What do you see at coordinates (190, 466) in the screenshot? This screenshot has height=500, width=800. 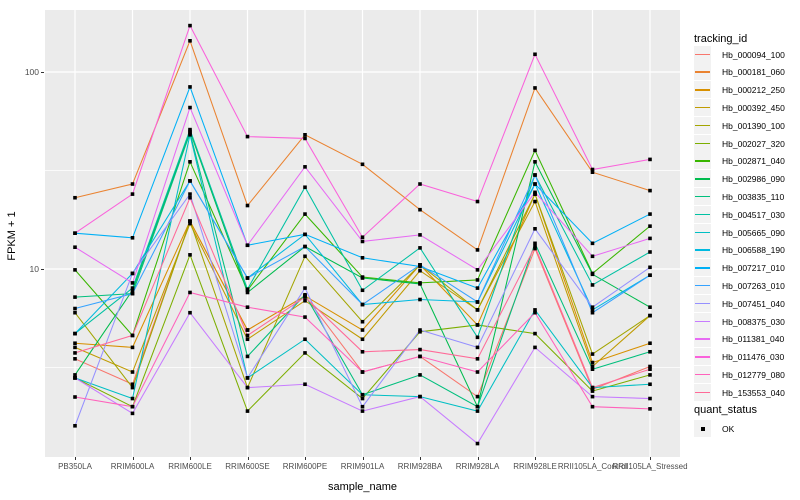 I see `x-tick-label: RRIM600LE` at bounding box center [190, 466].